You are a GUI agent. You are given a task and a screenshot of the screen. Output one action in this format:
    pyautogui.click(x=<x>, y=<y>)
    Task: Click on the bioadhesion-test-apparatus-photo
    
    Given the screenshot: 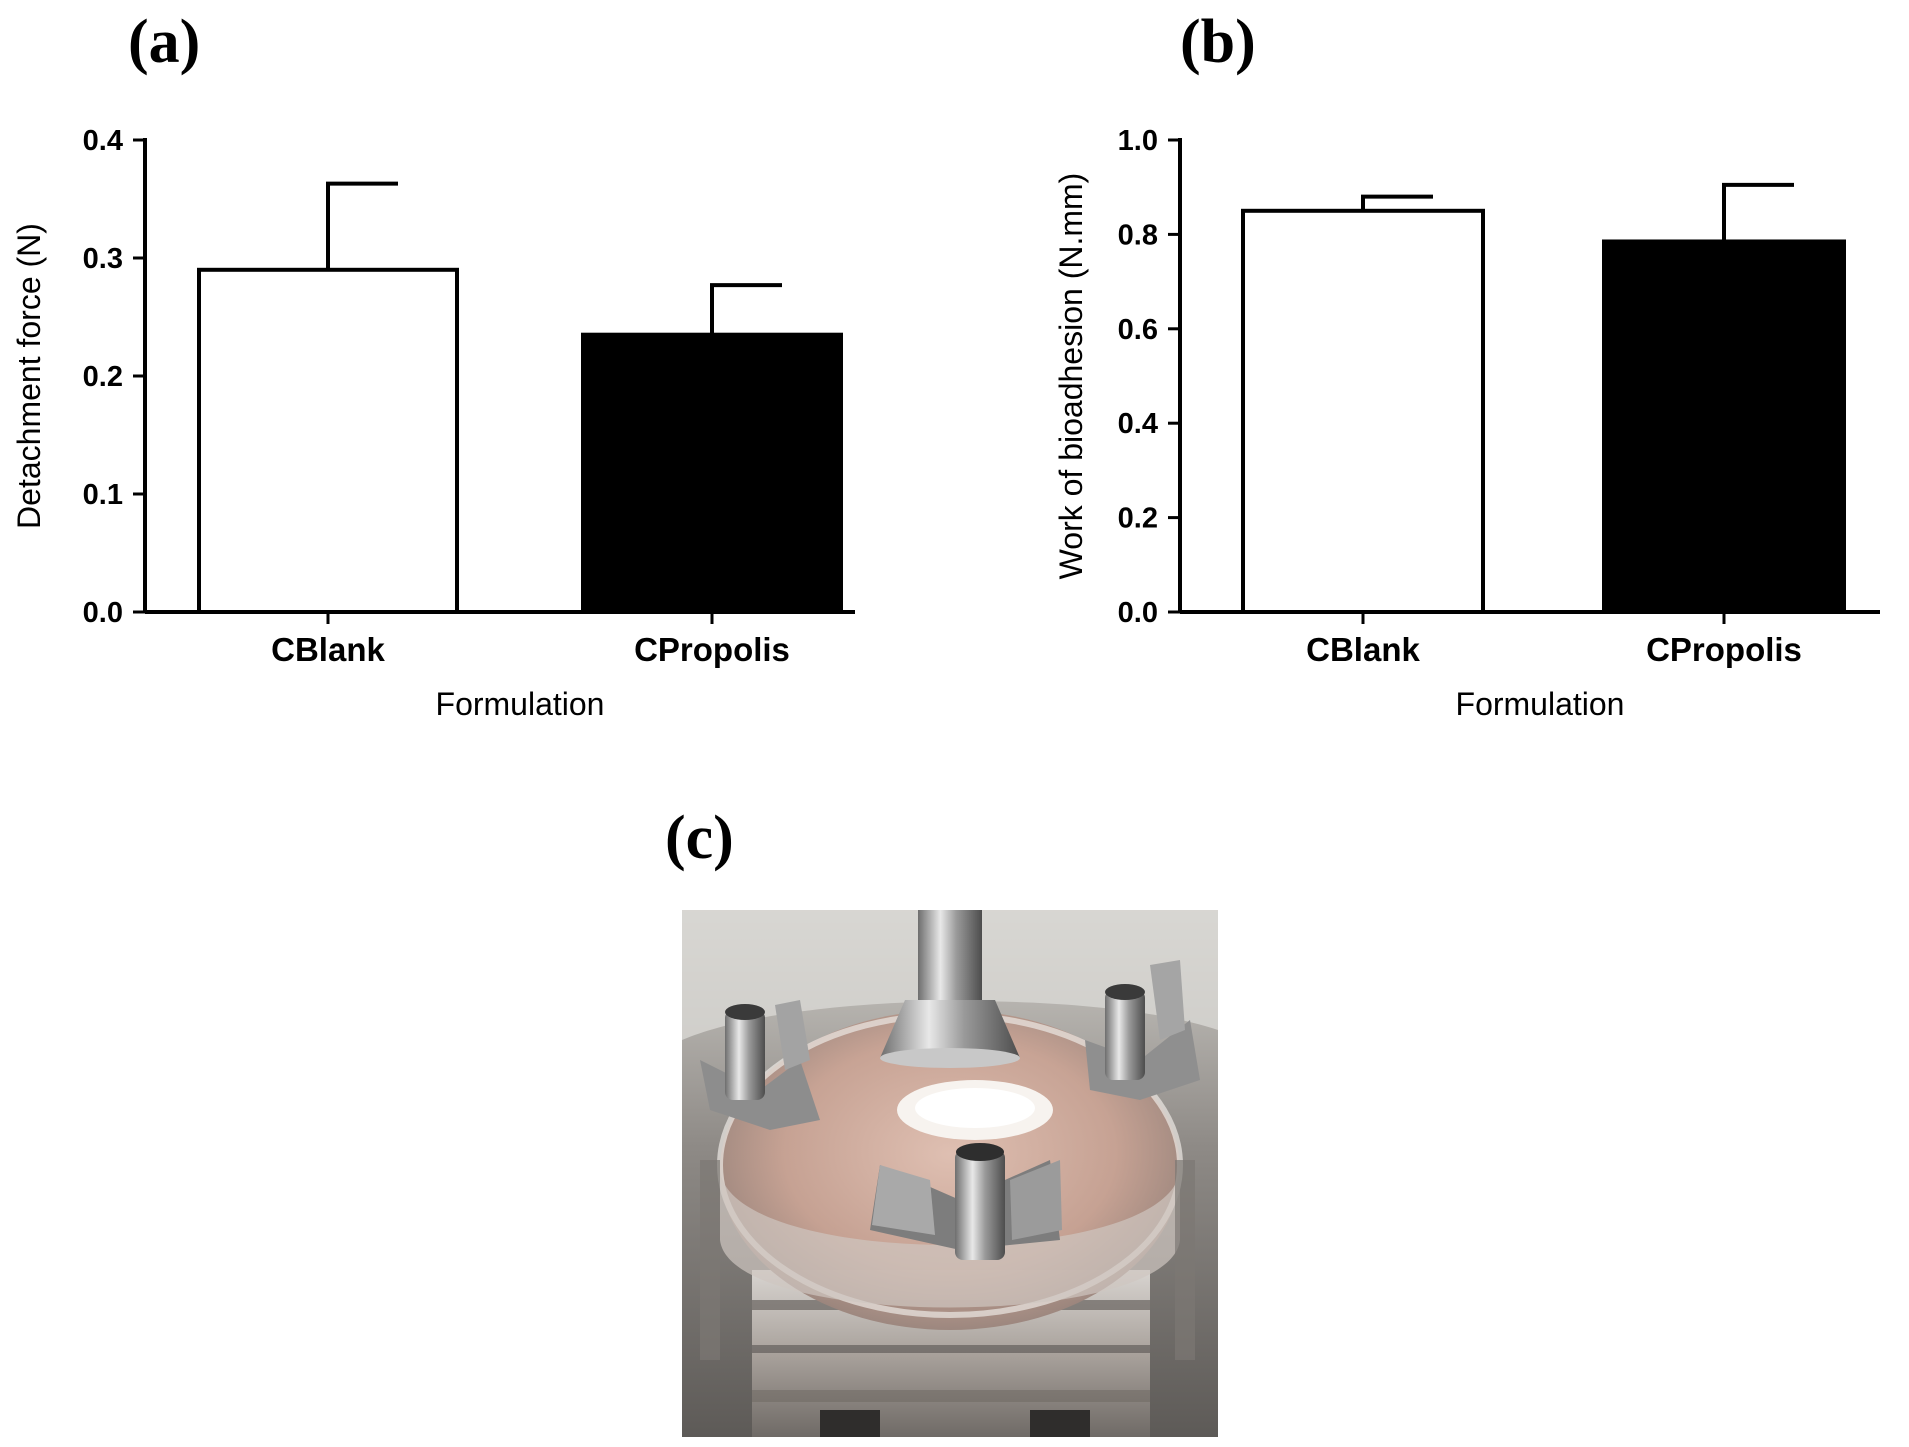 What is the action you would take?
    pyautogui.click(x=950, y=1173)
    